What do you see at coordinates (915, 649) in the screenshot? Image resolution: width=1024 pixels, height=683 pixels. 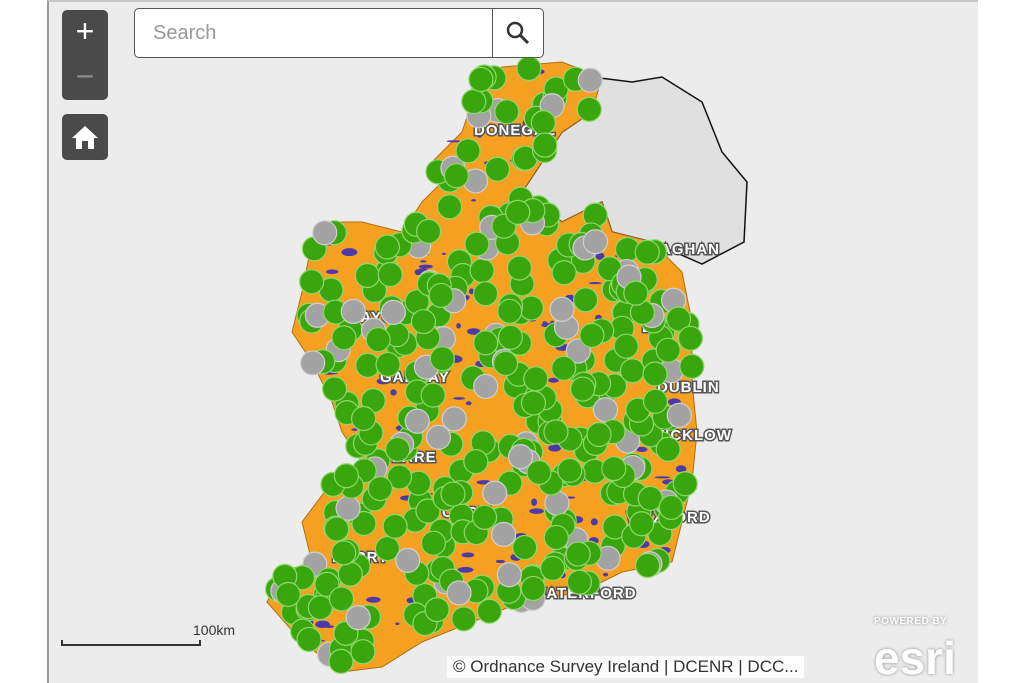 I see `esri-logo: POWERED BY esri` at bounding box center [915, 649].